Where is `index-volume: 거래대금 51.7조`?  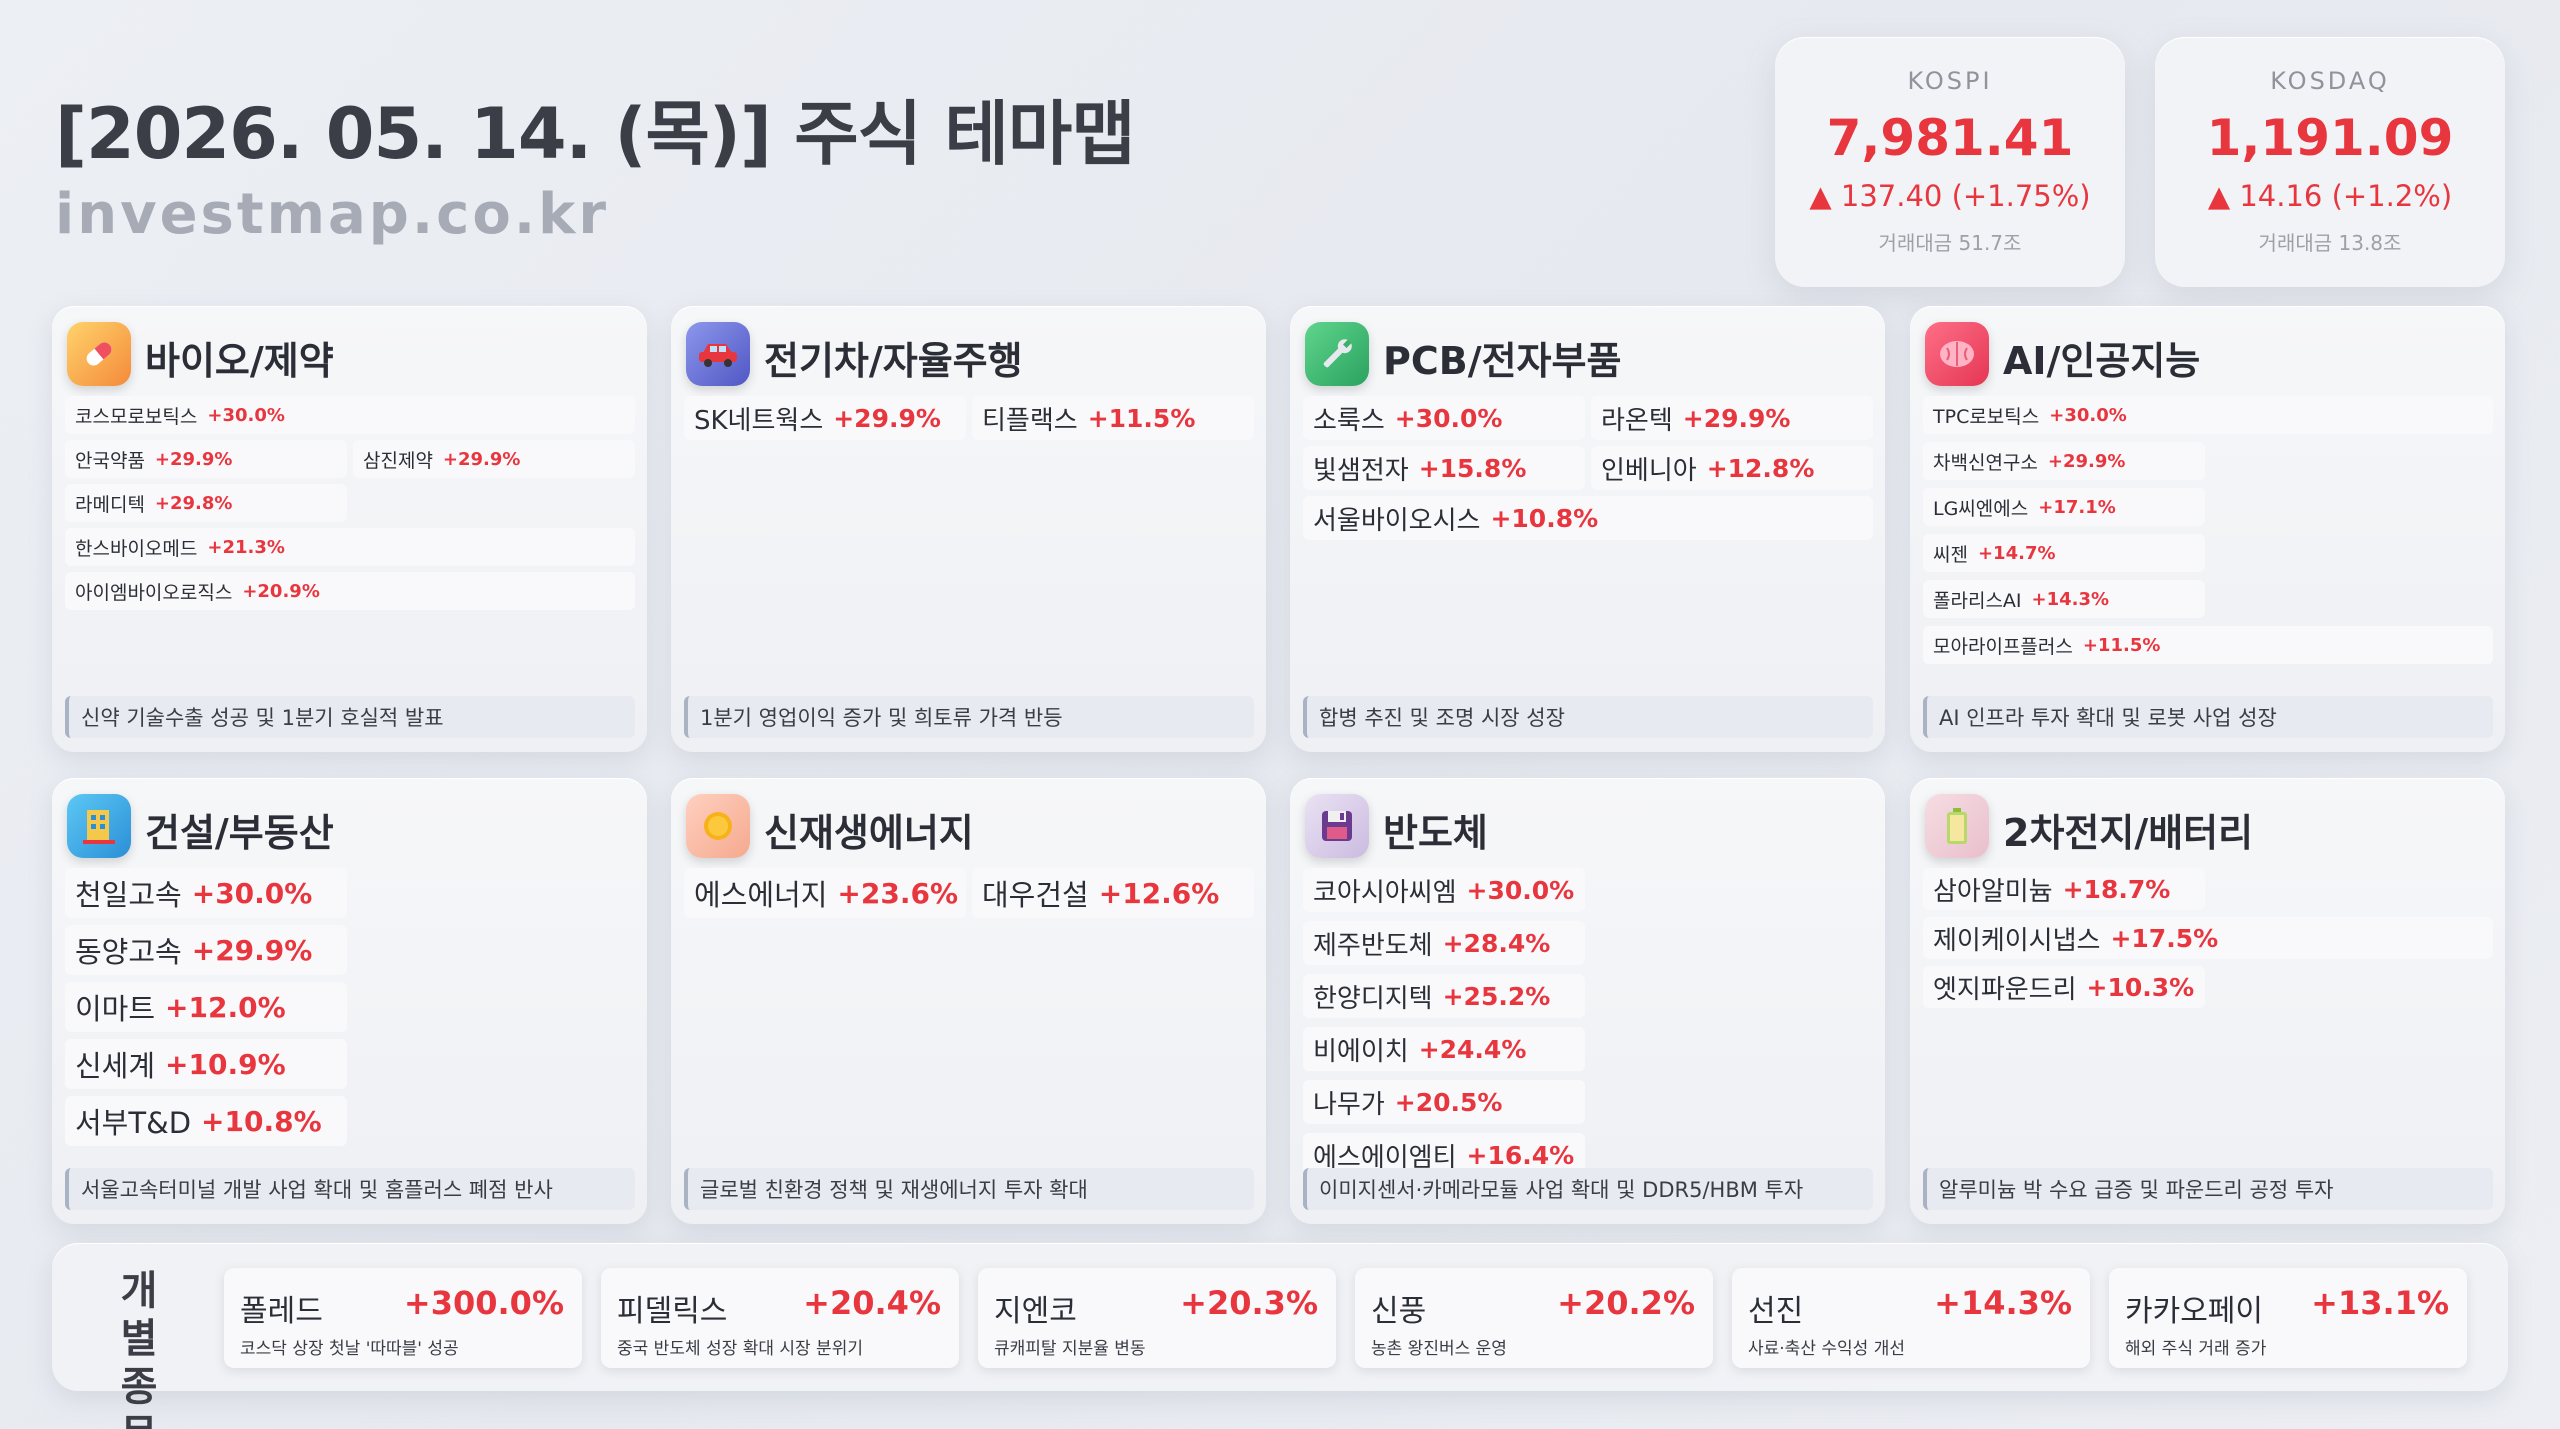 index-volume: 거래대금 51.7조 is located at coordinates (1950, 243).